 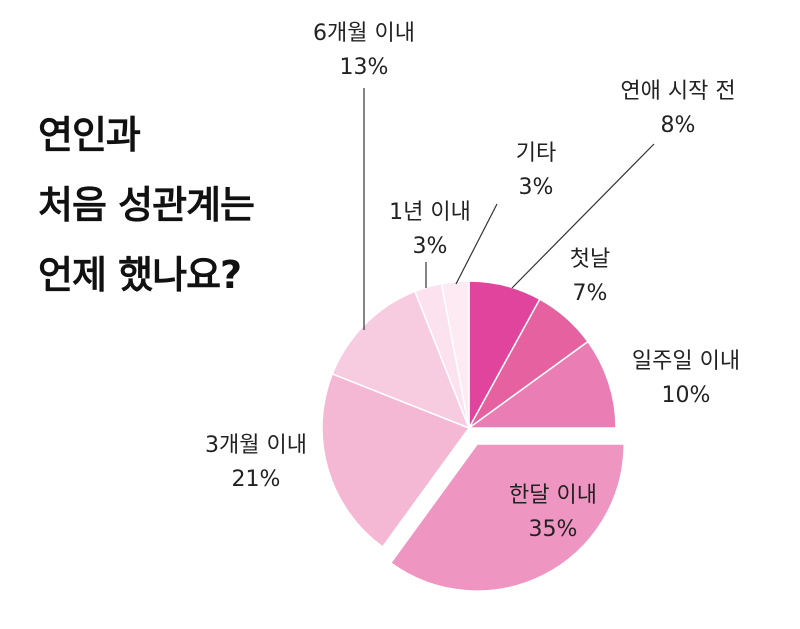 I want to click on slice-label: 연애 시작 전, so click(x=677, y=91).